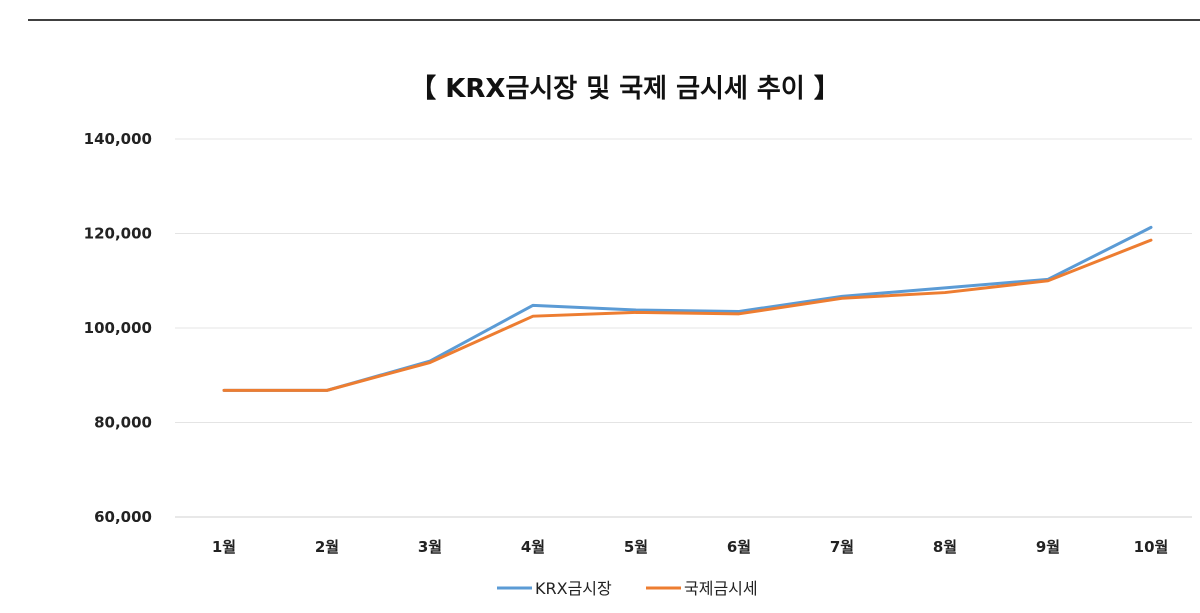 Image resolution: width=1200 pixels, height=613 pixels. Describe the element at coordinates (123, 423) in the screenshot. I see `y-tick-label: 80,000` at that location.